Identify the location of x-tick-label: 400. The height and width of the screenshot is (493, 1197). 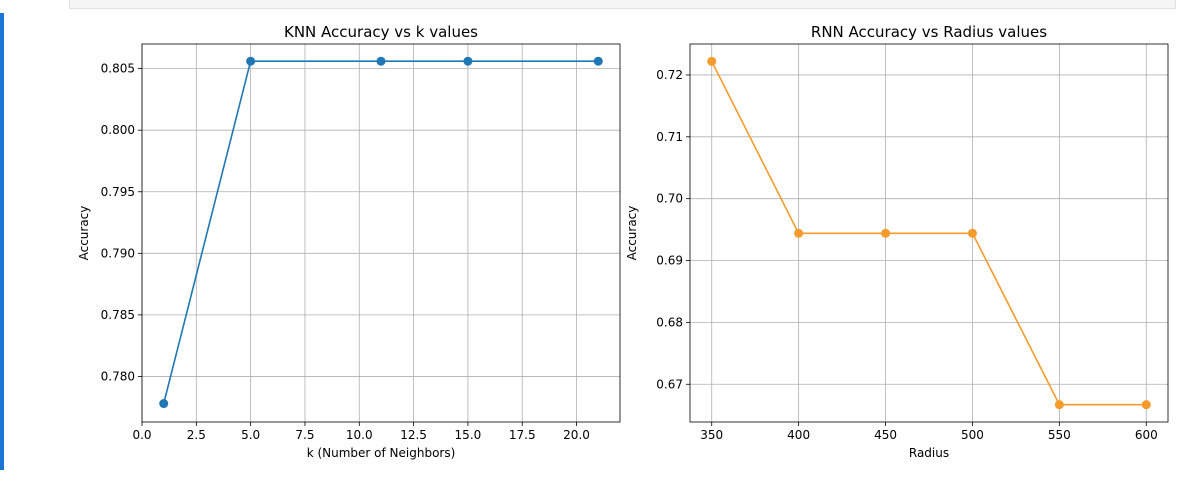
(798, 435).